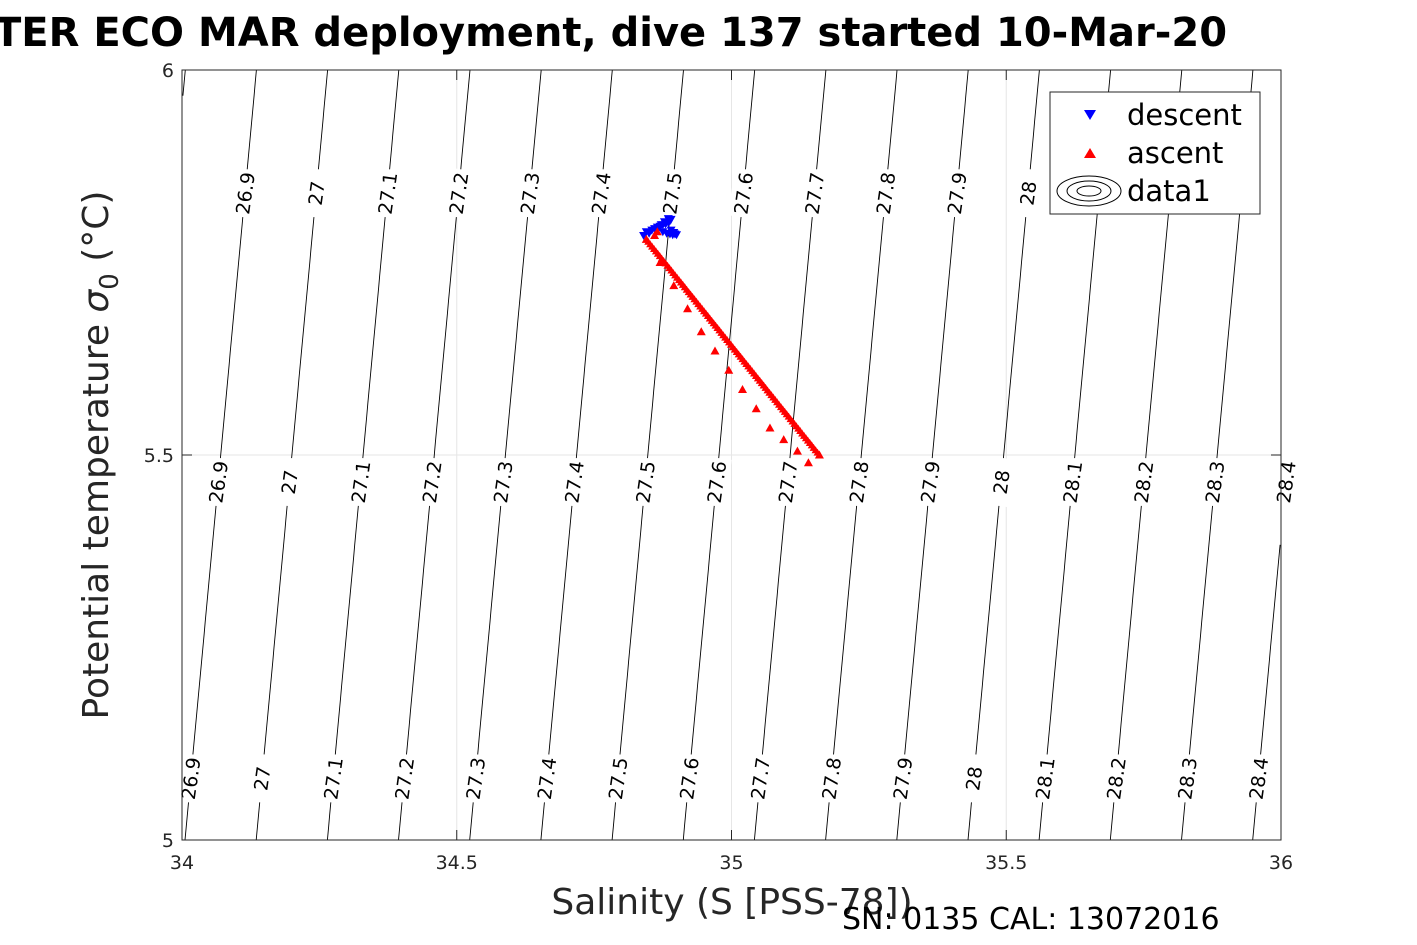 This screenshot has width=1417, height=945. What do you see at coordinates (96, 232) in the screenshot?
I see `y-axis-label-unit: (°C)` at bounding box center [96, 232].